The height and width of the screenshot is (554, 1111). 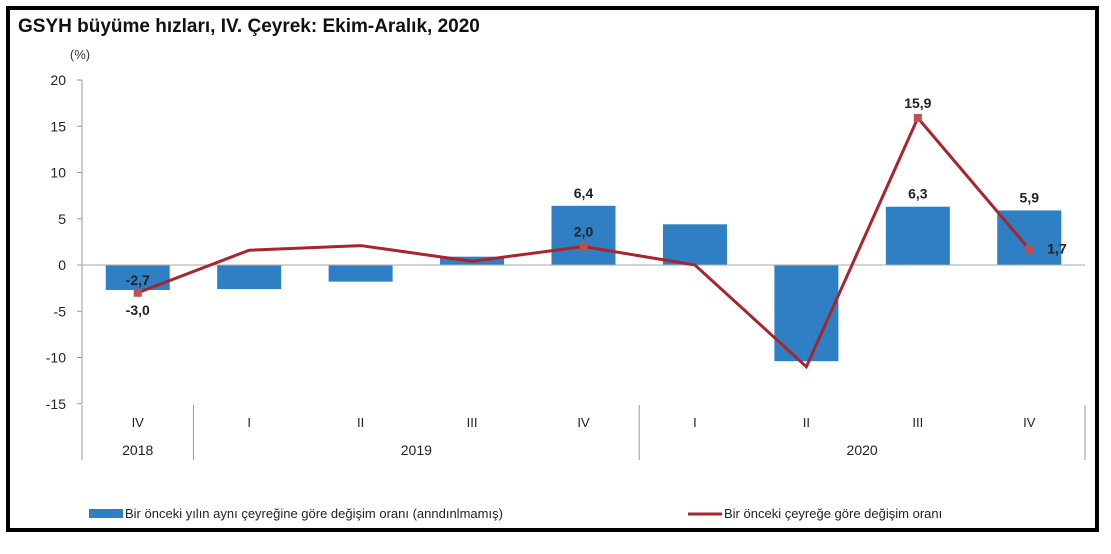 I want to click on y-tick-label: 10, so click(x=58, y=173).